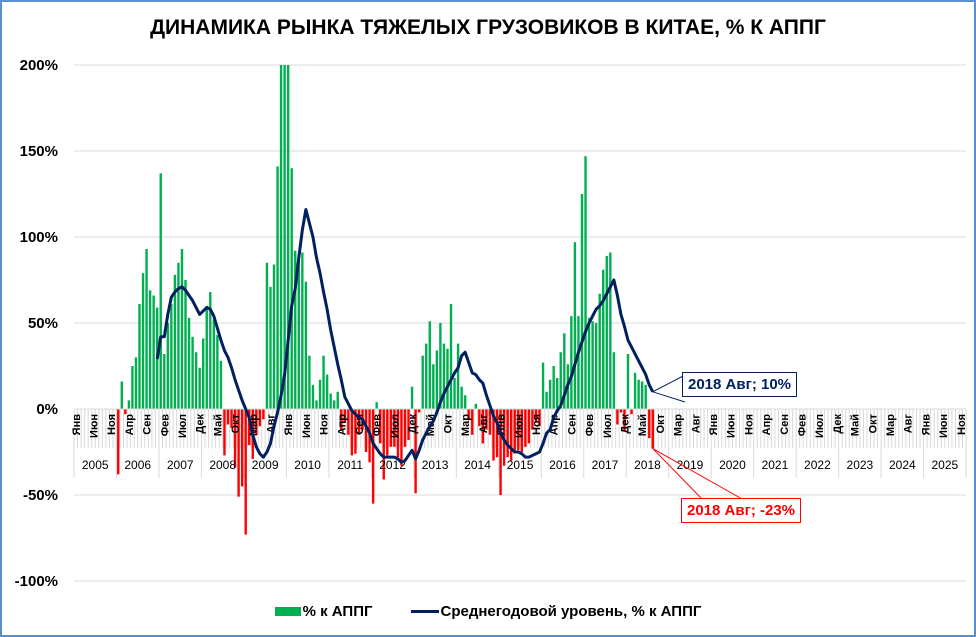  Describe the element at coordinates (741, 510) in the screenshot. I see `bar-data-label-text: 2018 Авг; -23%` at that location.